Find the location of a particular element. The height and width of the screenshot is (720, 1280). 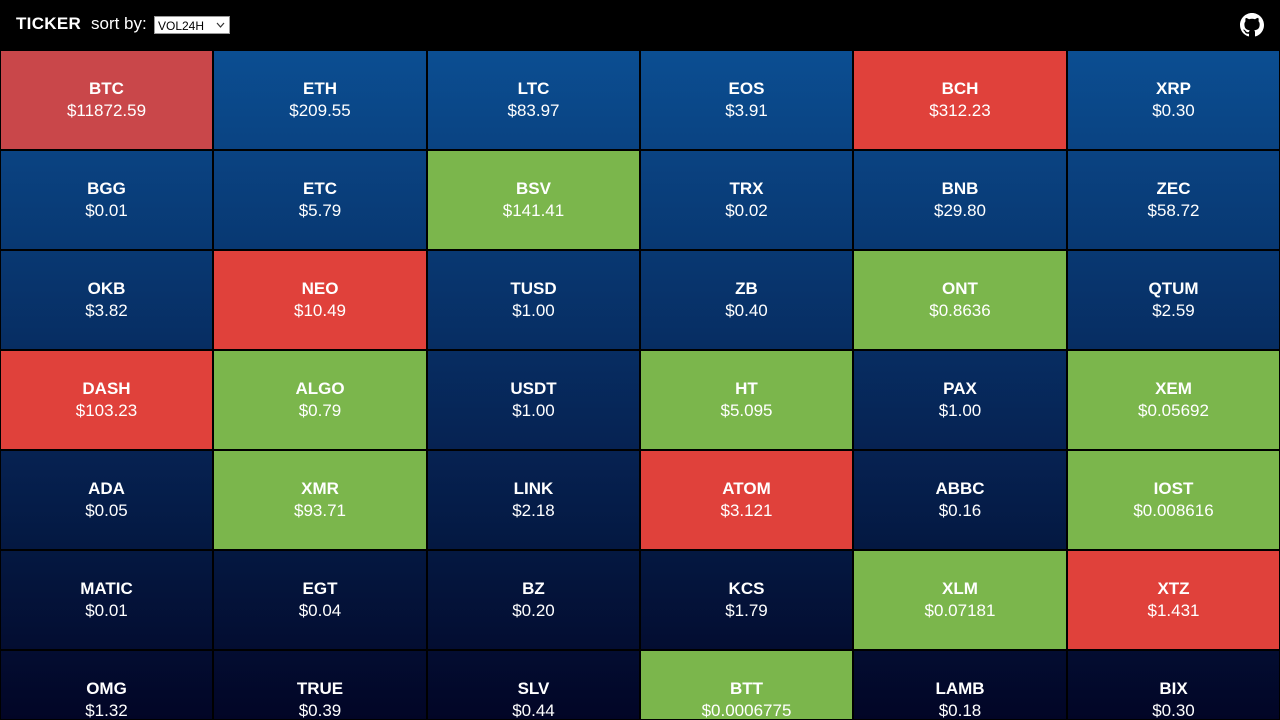

ticker-price: $312.23 is located at coordinates (960, 110).